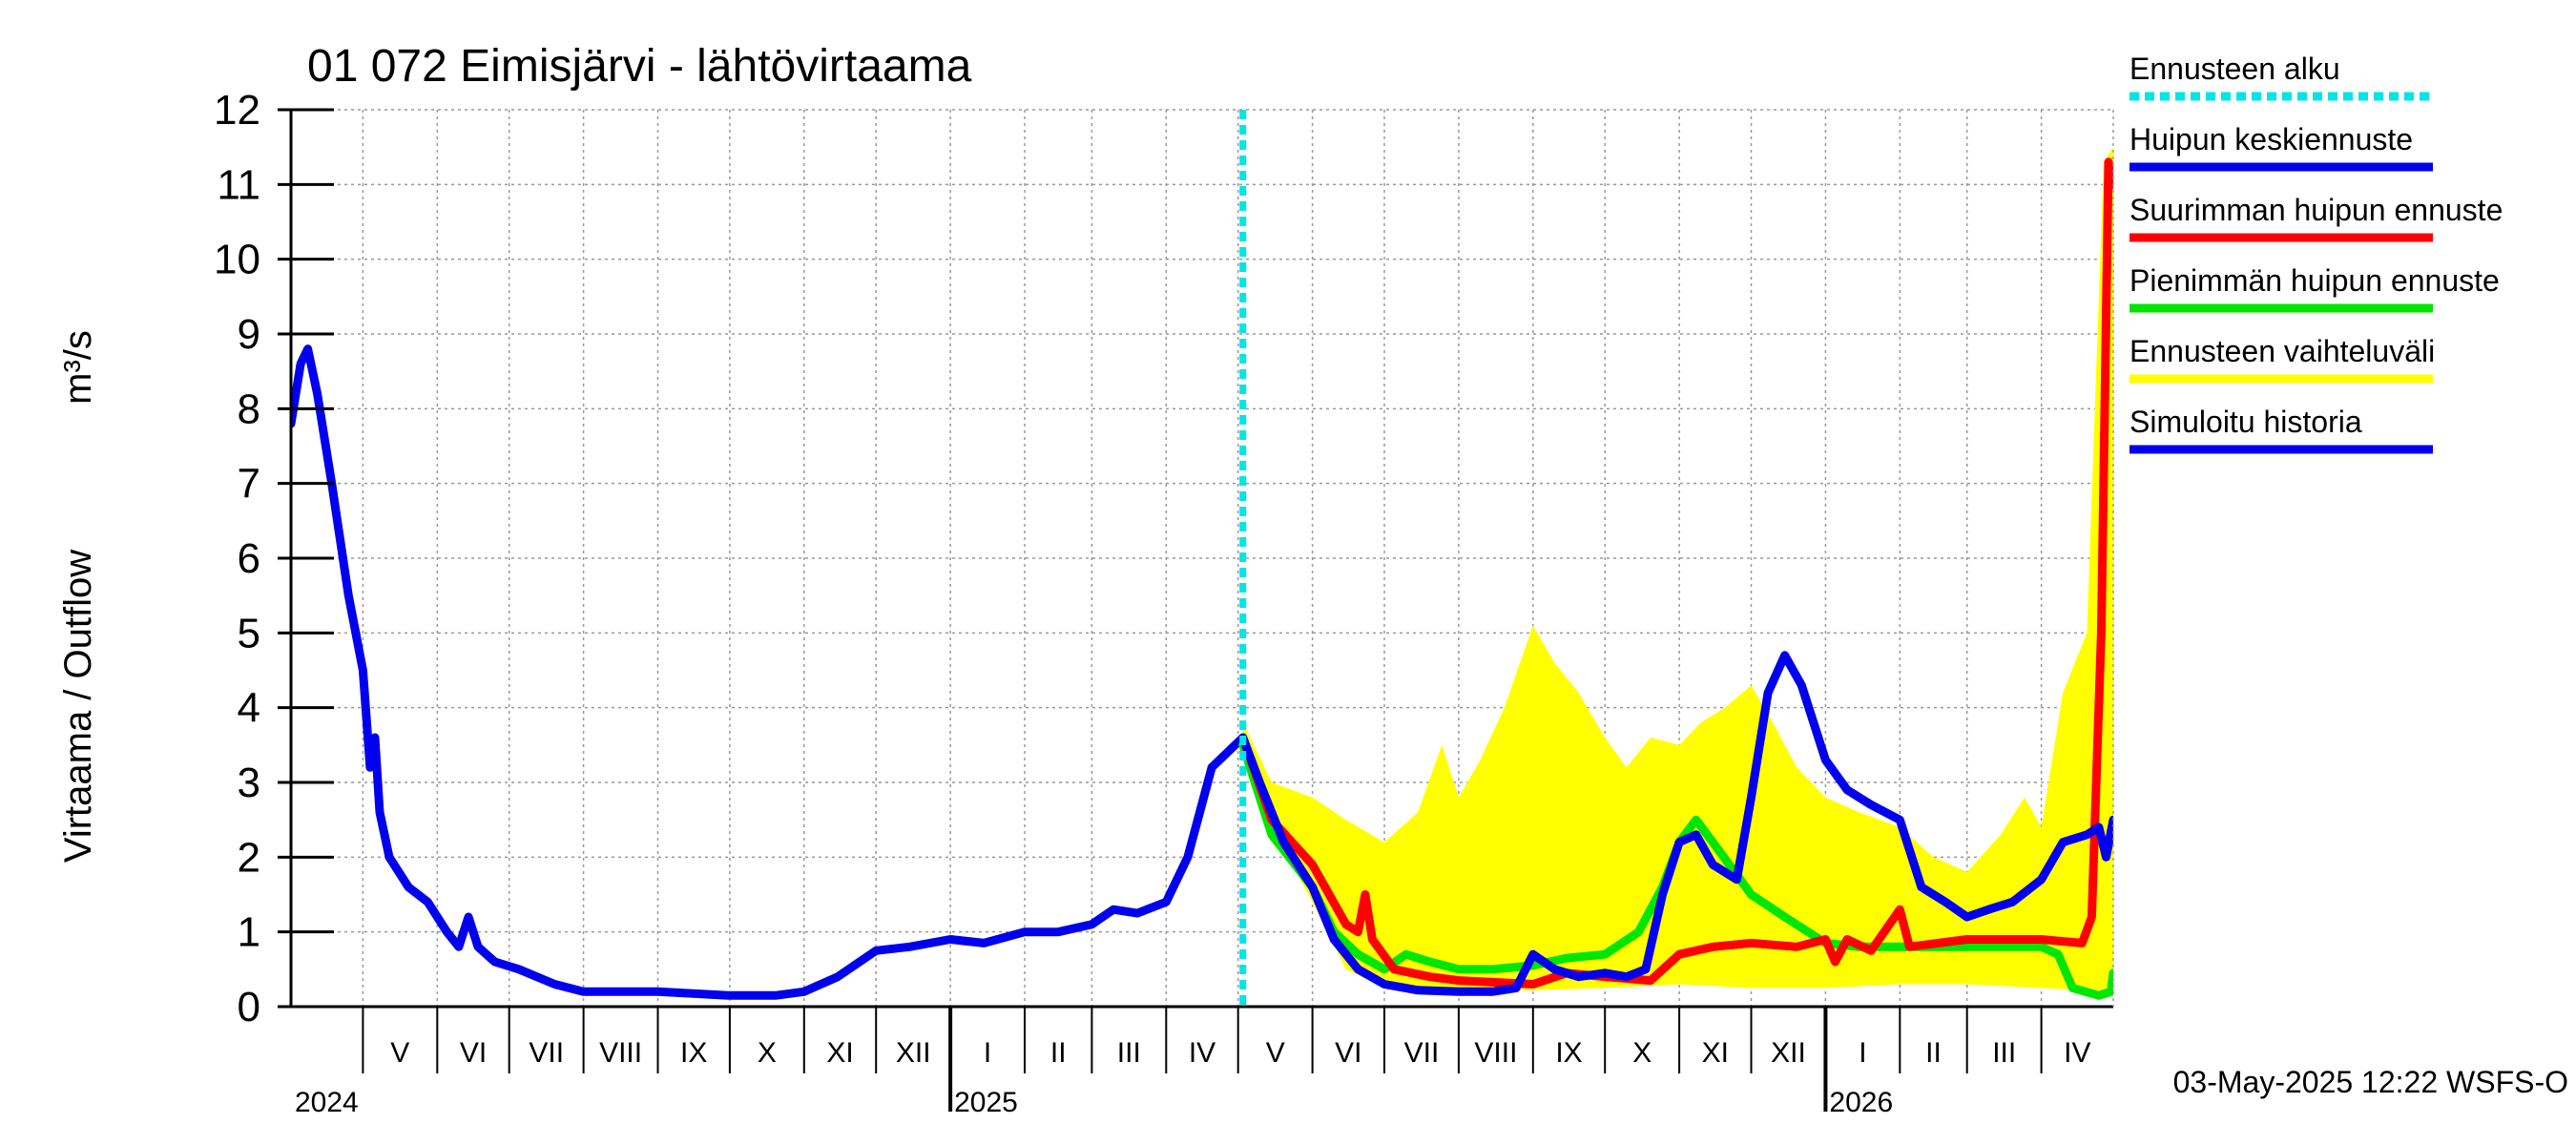  I want to click on year-labels: 2024 2025 2026, so click(1094, 1103).